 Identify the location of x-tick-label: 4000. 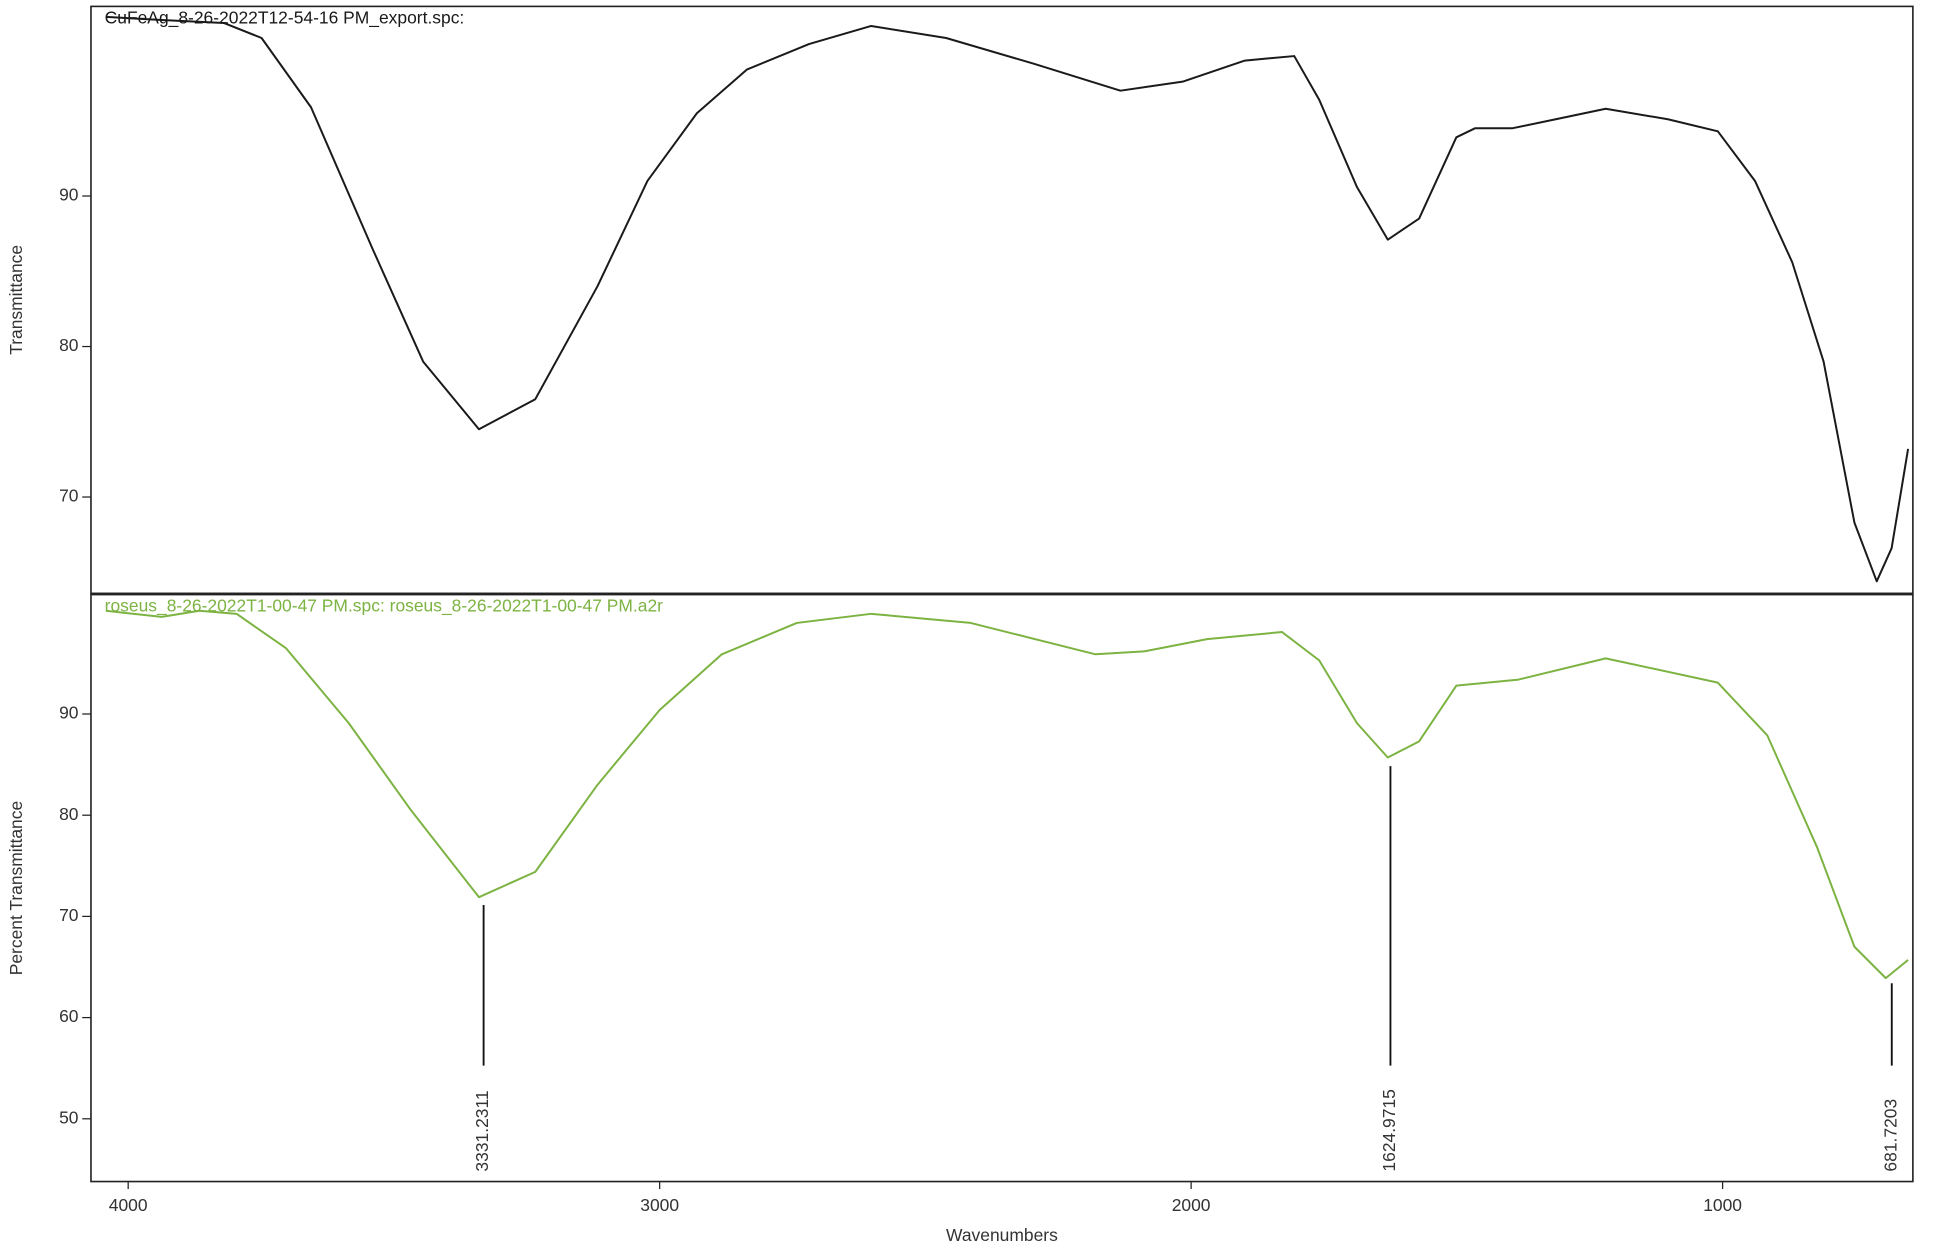
(128, 1205).